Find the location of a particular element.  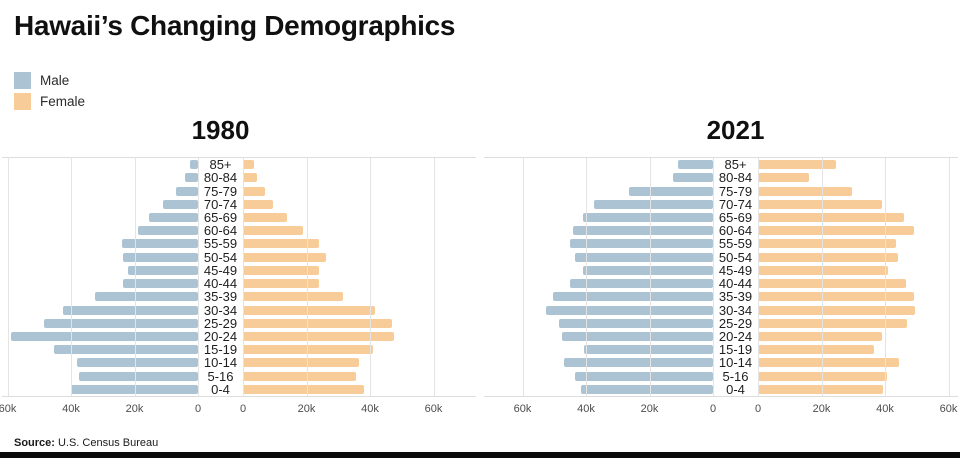

age-group-label: 25-29 is located at coordinates (735, 323).